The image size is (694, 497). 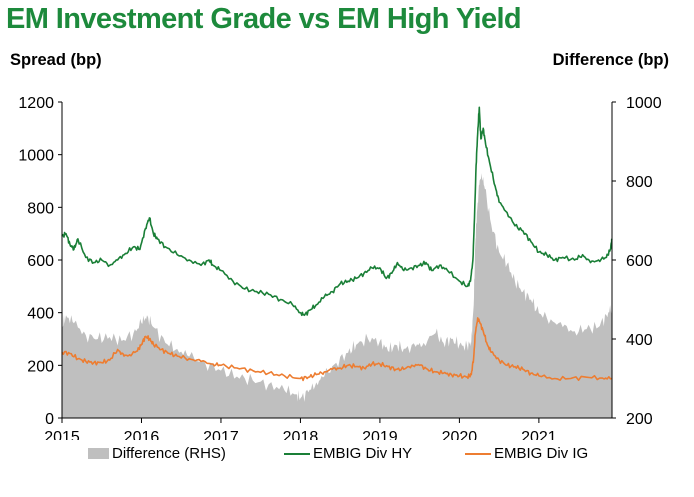 I want to click on legend-label-difference: Difference (RHS), so click(x=169, y=453).